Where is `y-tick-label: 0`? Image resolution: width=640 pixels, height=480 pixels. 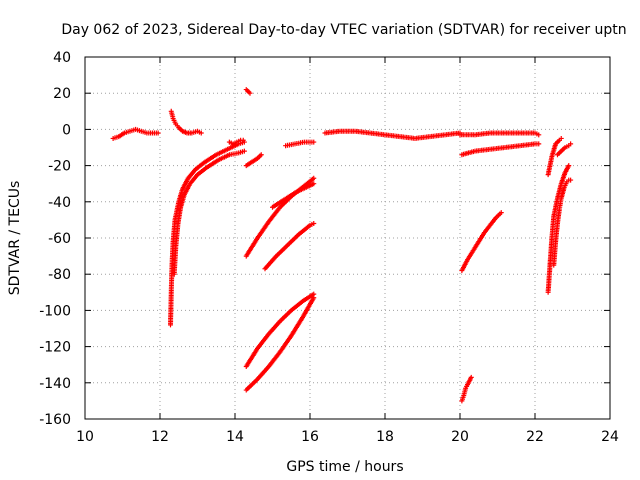 y-tick-label: 0 is located at coordinates (66, 130).